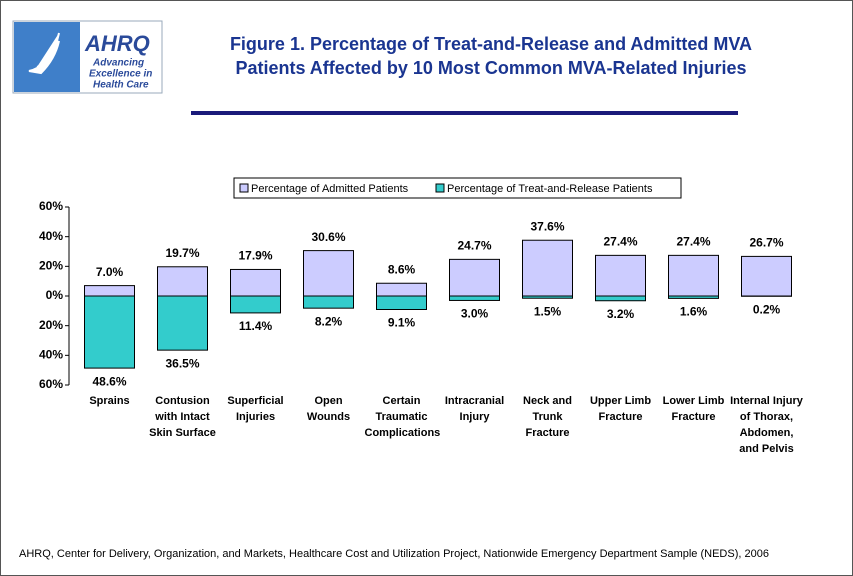 This screenshot has width=853, height=576. Describe the element at coordinates (255, 409) in the screenshot. I see `x-tick-label: Superficial Injuries` at that location.